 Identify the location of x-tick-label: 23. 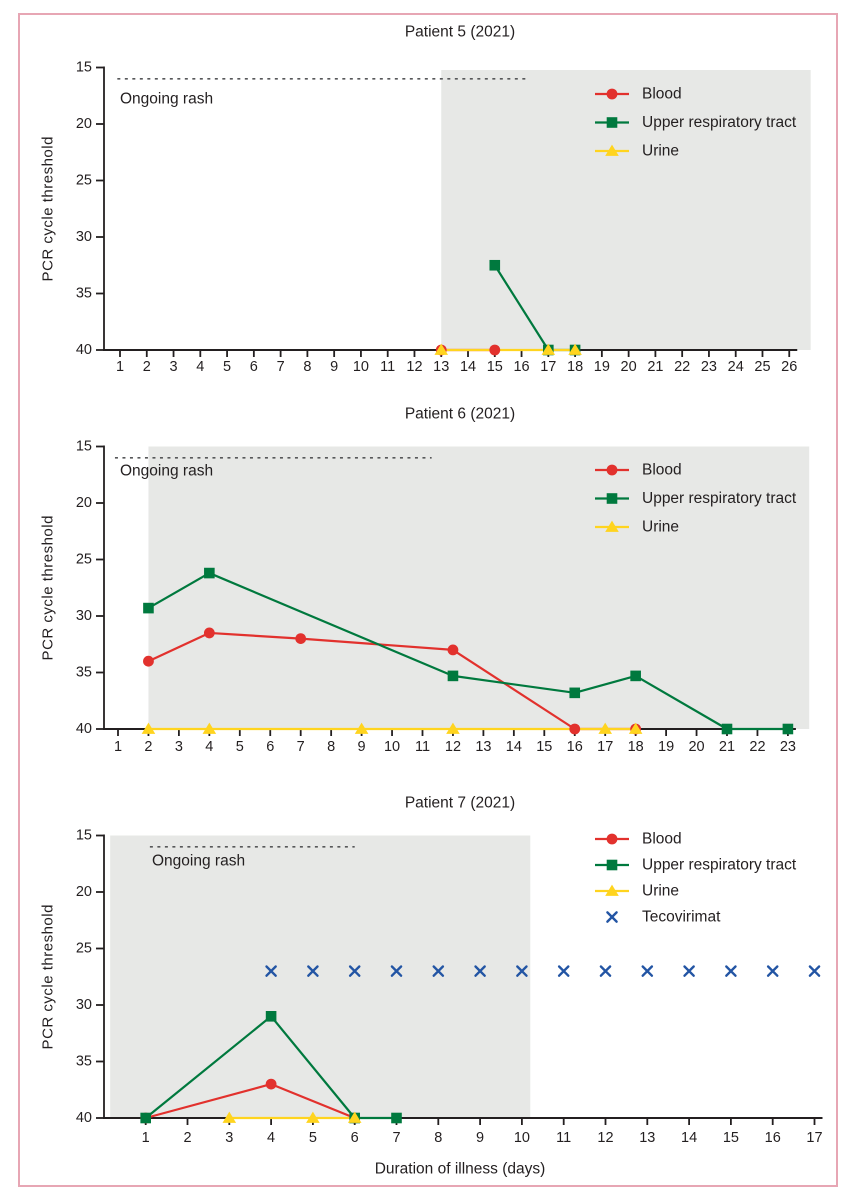
(709, 367).